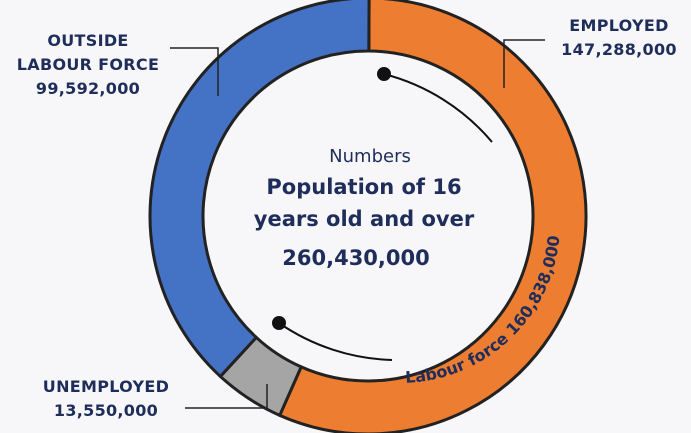 The height and width of the screenshot is (433, 691). What do you see at coordinates (355, 258) in the screenshot?
I see `center-total-value: 260,430,000` at bounding box center [355, 258].